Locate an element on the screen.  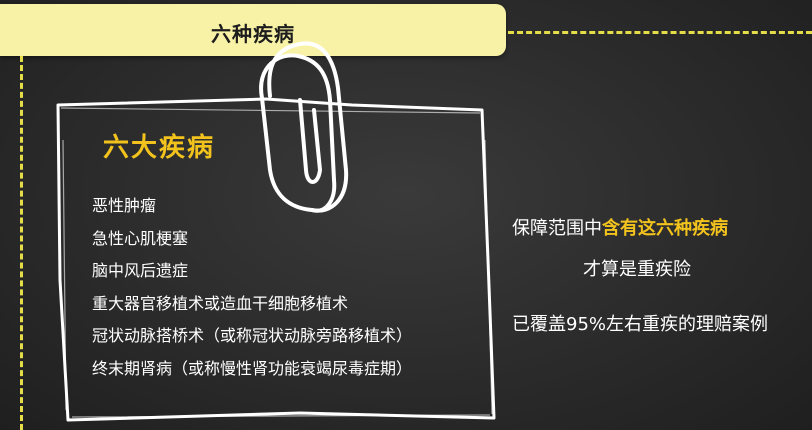
title-banner: 六种疾病 is located at coordinates (253, 30).